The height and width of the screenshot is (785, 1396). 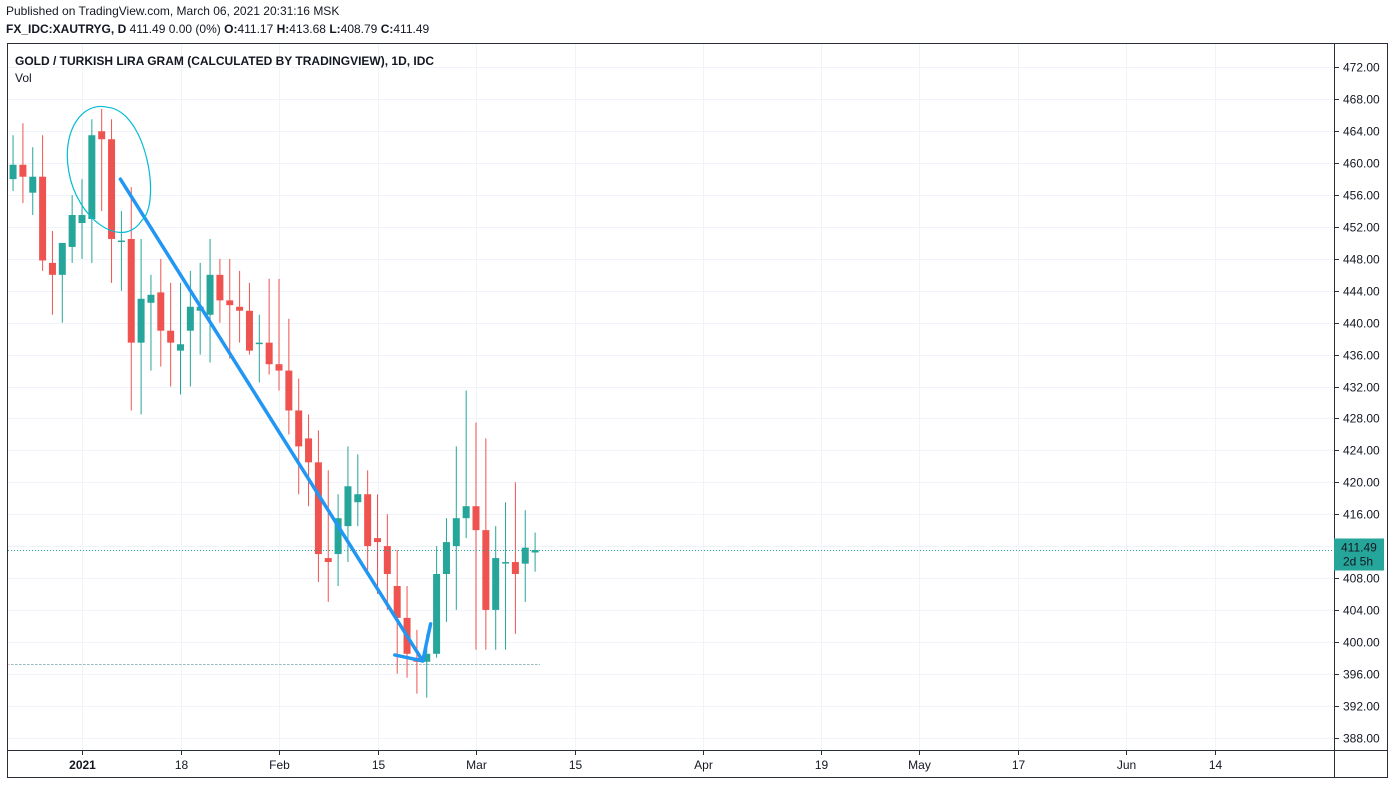 What do you see at coordinates (182, 765) in the screenshot?
I see `time-tick-label: 18` at bounding box center [182, 765].